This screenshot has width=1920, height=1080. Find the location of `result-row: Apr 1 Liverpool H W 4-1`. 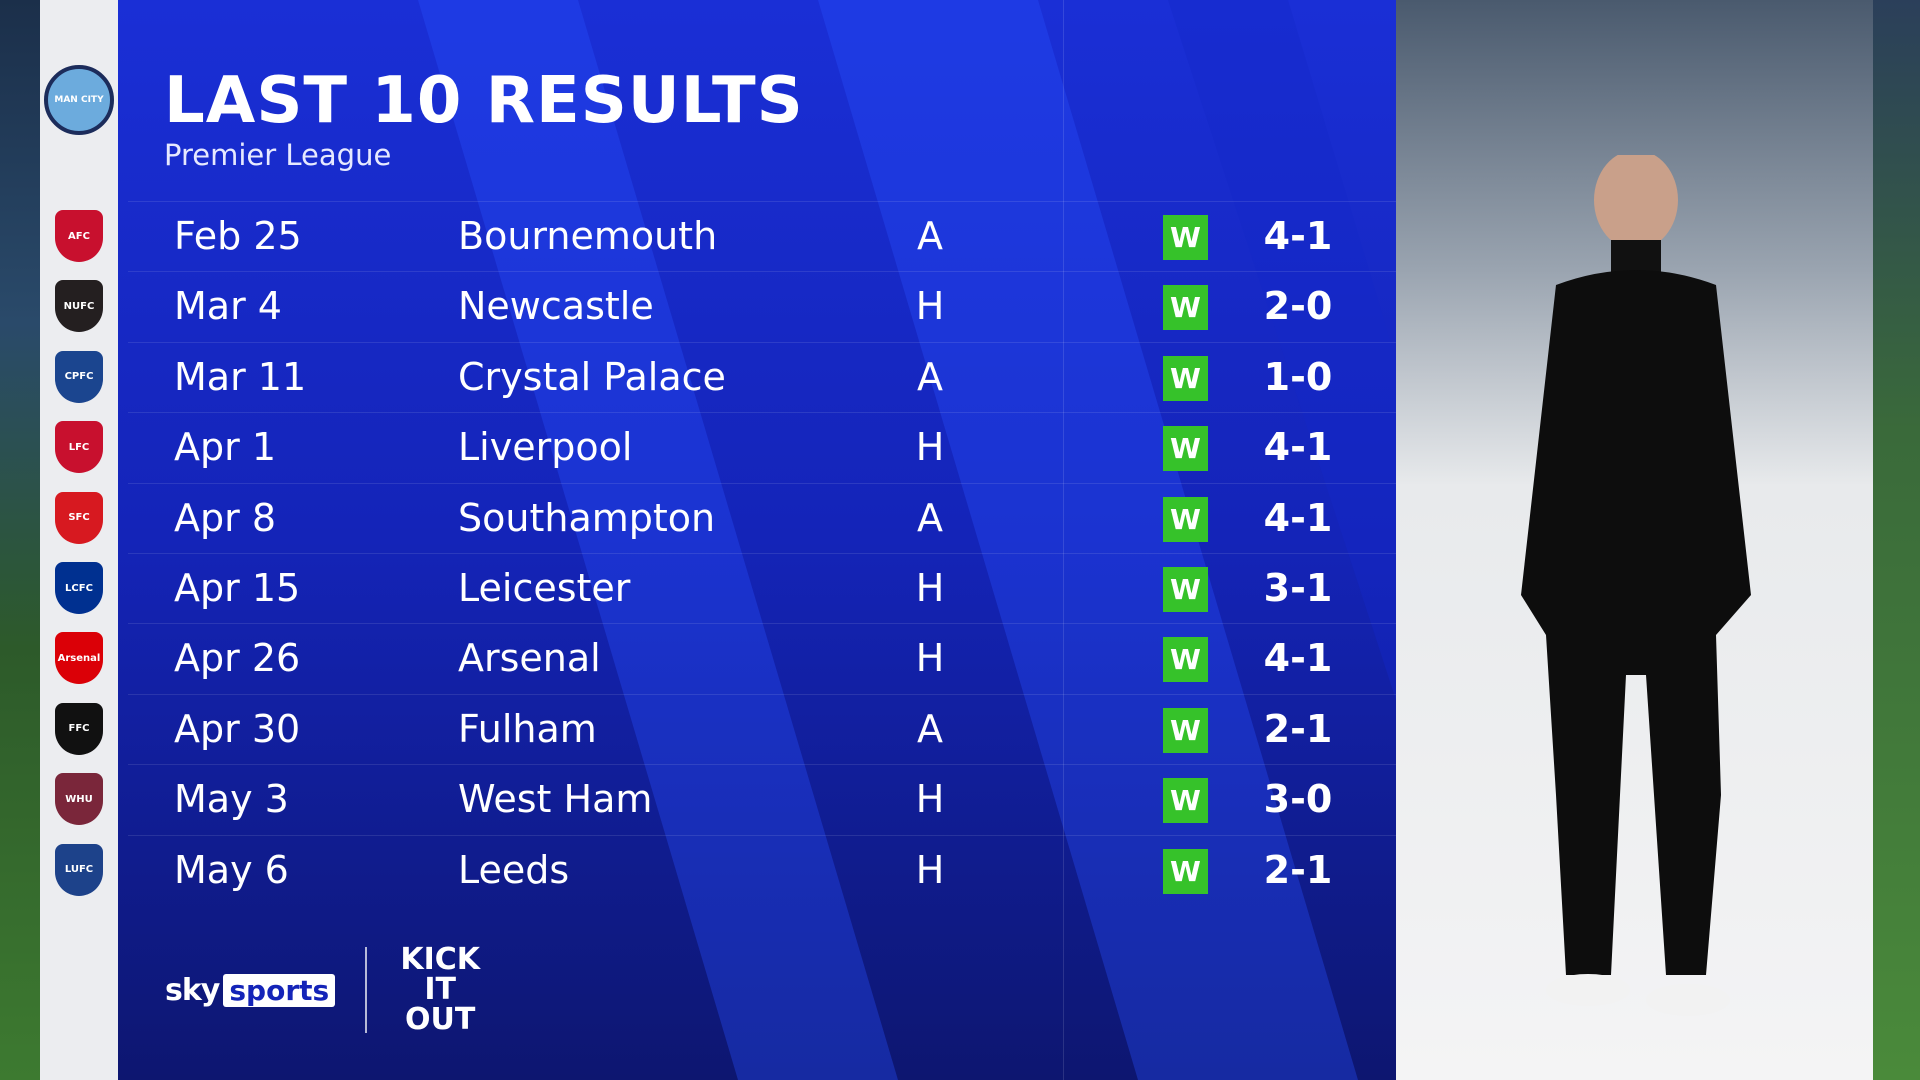

result-row: Apr 1 Liverpool H W 4-1 is located at coordinates (762, 447).